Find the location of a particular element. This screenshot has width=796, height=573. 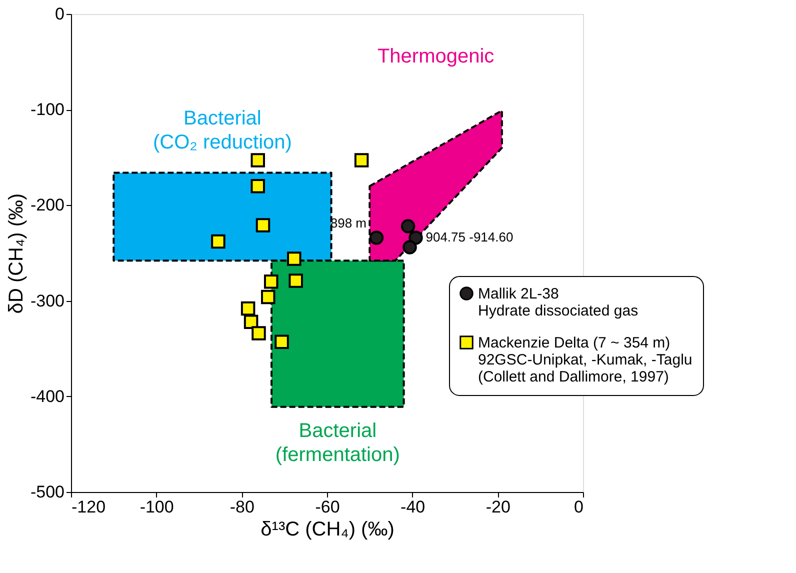

series-label: Bacterial (CO₂ reduction) is located at coordinates (222, 131).